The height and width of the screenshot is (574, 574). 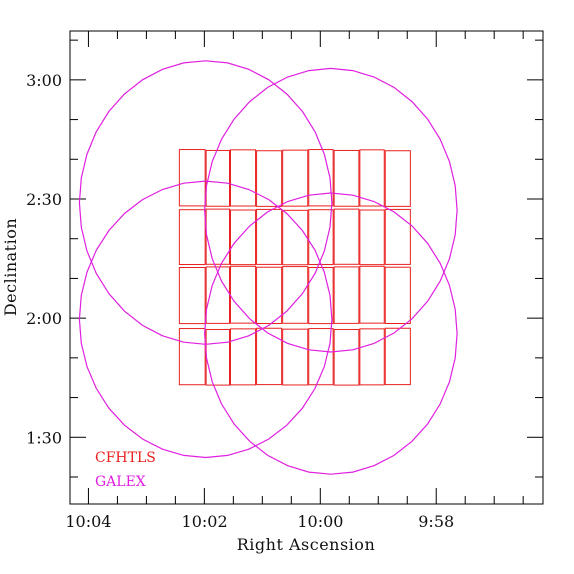 I want to click on y-tick-label: 3:00, so click(x=44, y=80).